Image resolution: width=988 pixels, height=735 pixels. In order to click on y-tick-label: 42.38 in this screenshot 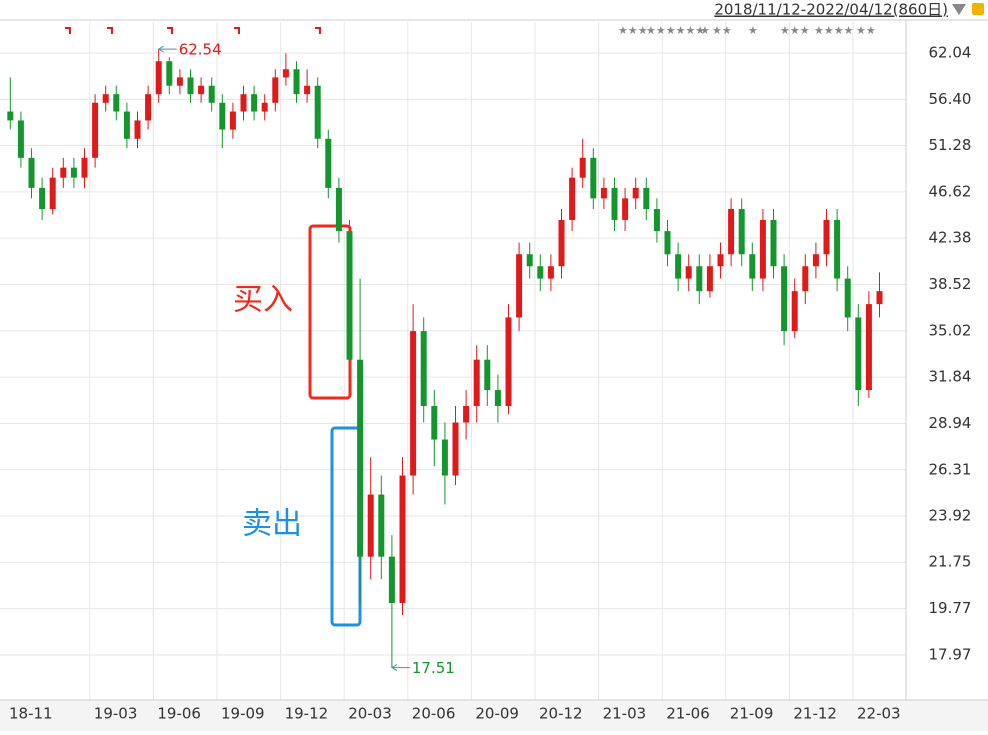, I will do `click(950, 238)`.